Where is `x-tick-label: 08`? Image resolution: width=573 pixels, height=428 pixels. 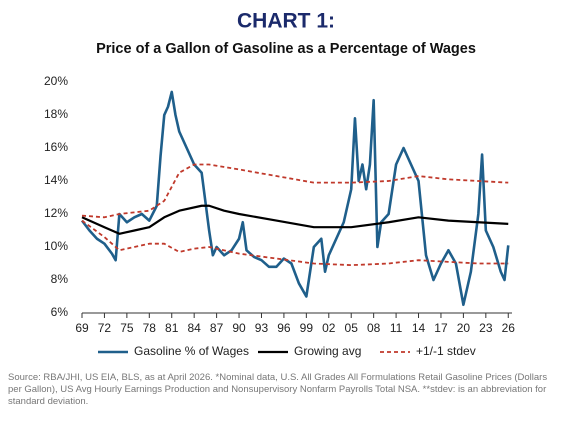
x-tick-label: 08 is located at coordinates (374, 328).